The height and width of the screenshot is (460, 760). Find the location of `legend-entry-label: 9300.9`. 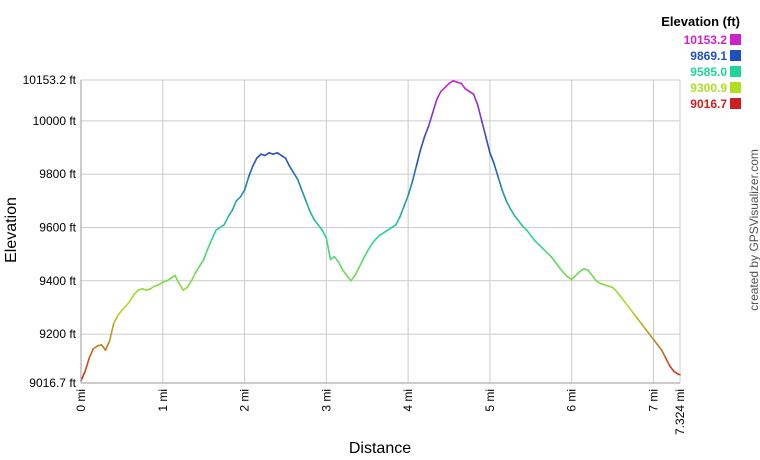

legend-entry-label: 9300.9 is located at coordinates (708, 88).